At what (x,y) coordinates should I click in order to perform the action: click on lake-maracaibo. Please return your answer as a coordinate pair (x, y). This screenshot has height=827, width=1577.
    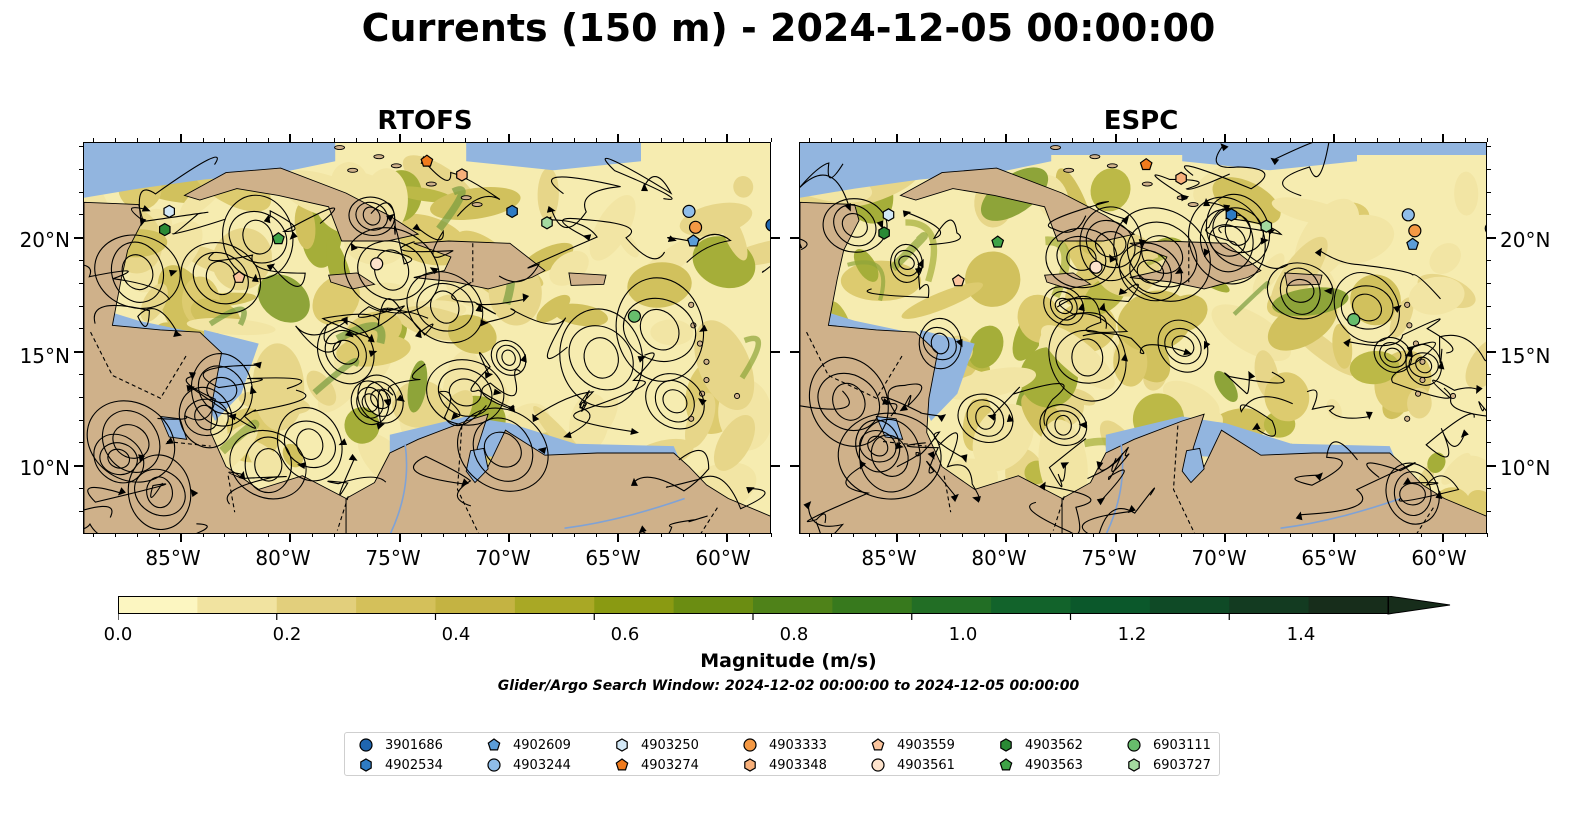
    Looking at the image, I should click on (477, 465).